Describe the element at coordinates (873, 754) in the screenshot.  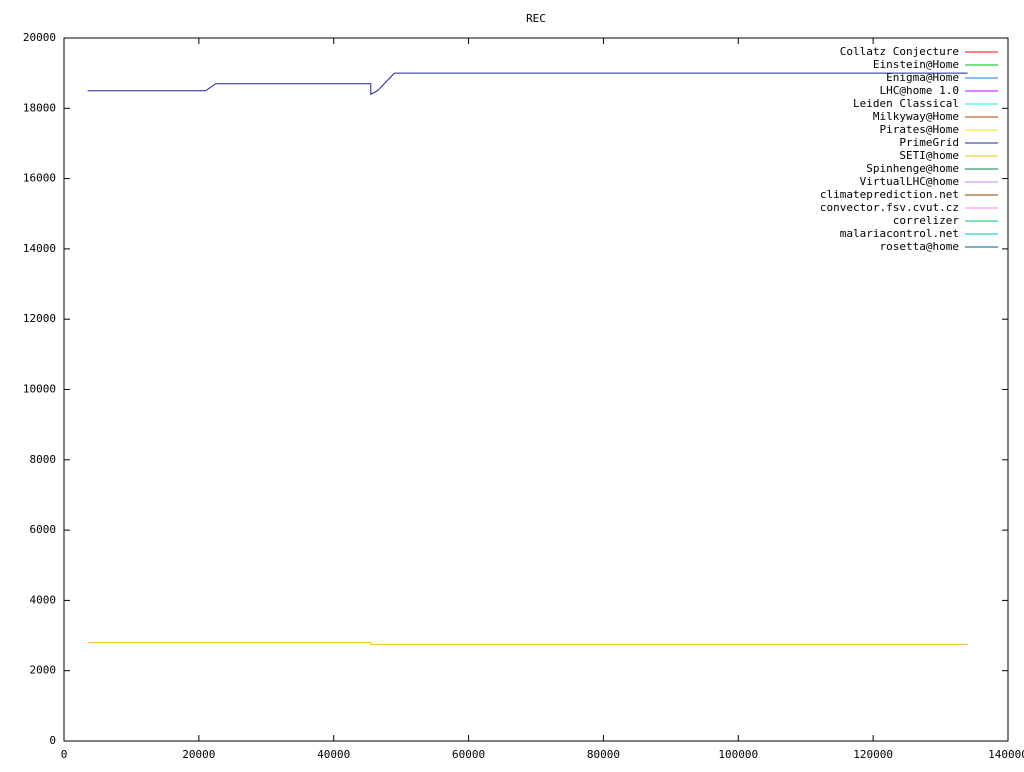
I see `x-tick-label: 120000` at that location.